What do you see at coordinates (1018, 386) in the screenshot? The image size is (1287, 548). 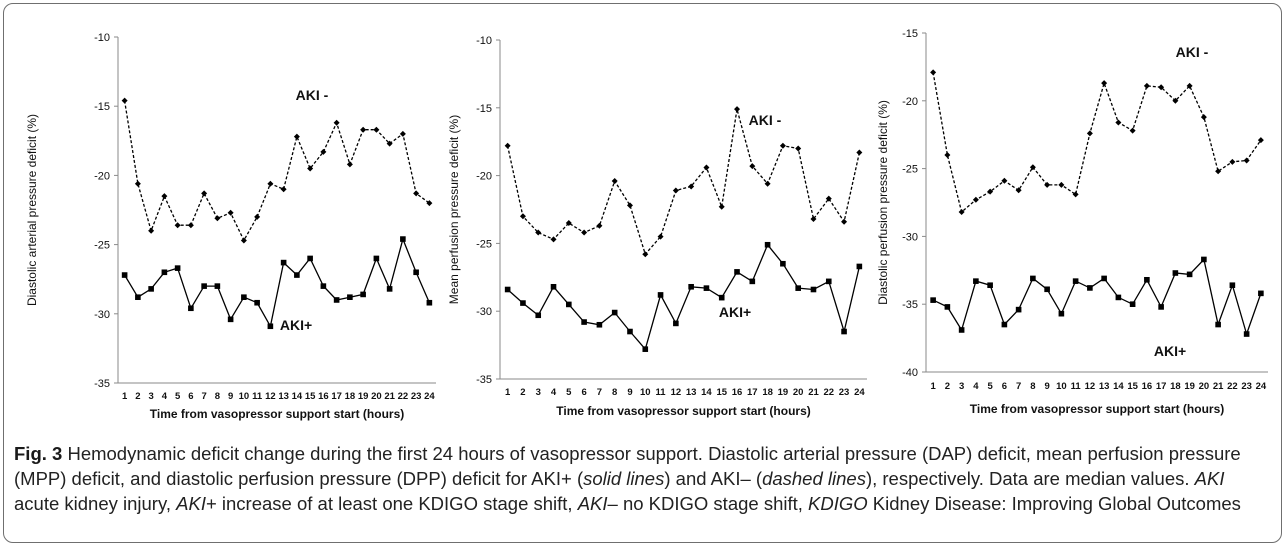 I see `x-tick-label: 7` at bounding box center [1018, 386].